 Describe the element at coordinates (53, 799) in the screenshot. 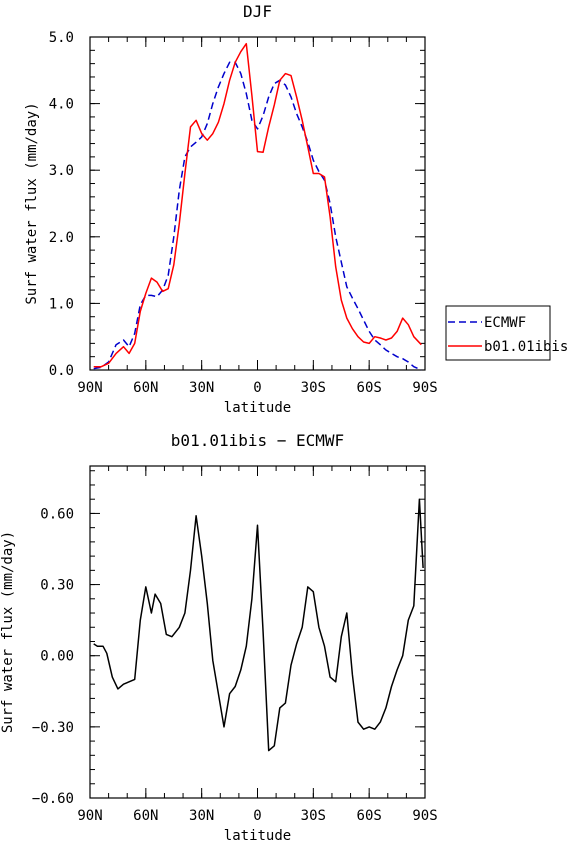

I see `y-tick-label: −0.60` at that location.